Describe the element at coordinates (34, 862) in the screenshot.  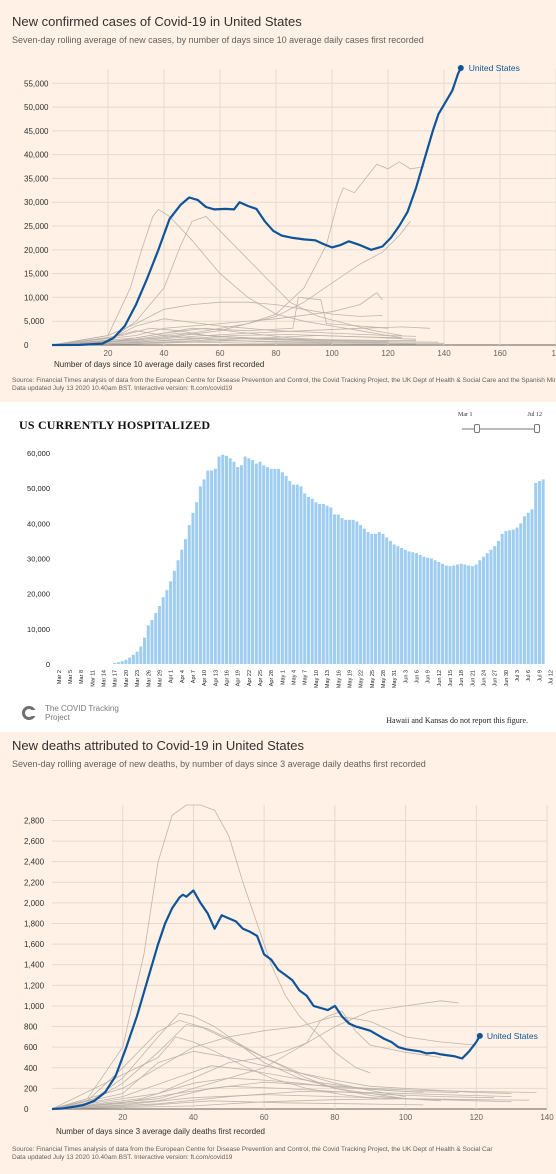
I see `deaths-y-tick-label: 2,400` at that location.